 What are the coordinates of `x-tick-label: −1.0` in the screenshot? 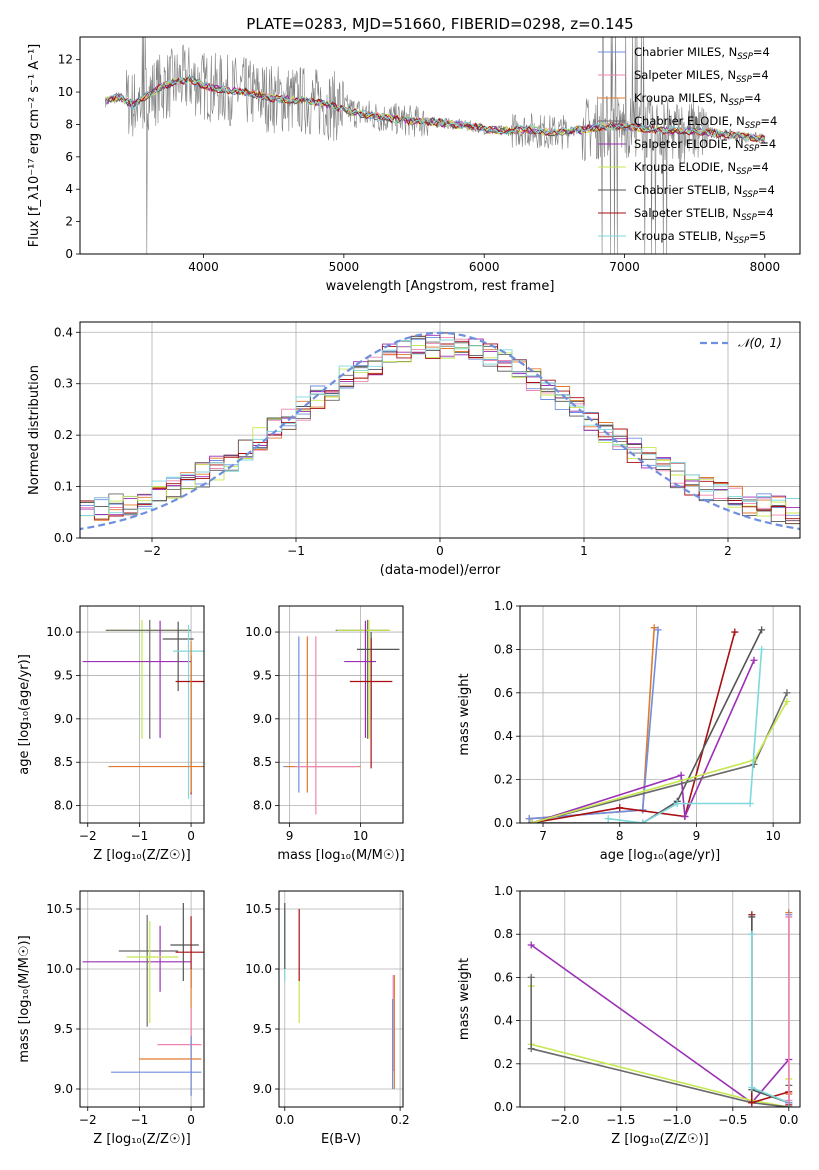 It's located at (676, 1120).